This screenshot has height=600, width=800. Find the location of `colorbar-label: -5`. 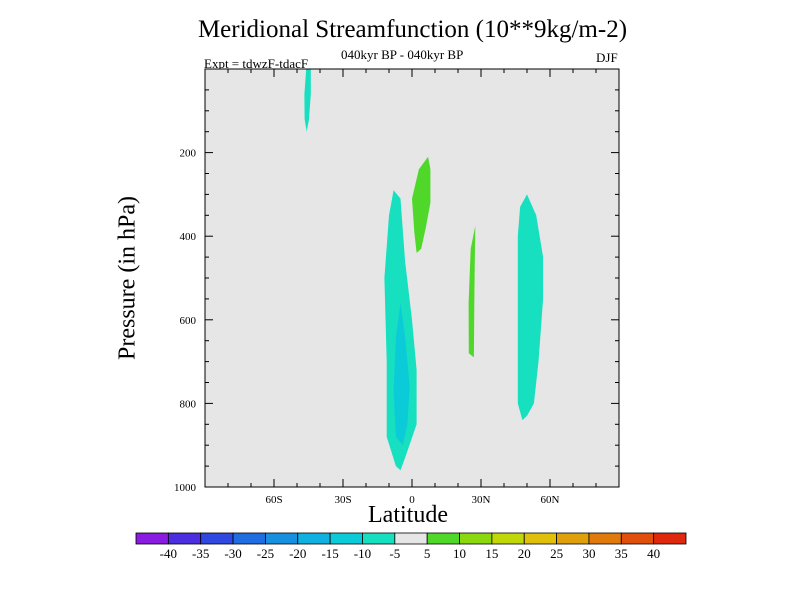

colorbar-label: -5 is located at coordinates (394, 553).